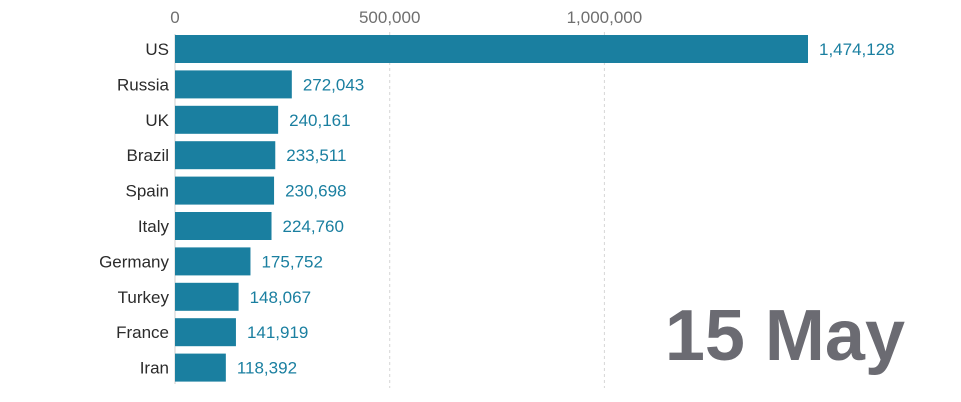  Describe the element at coordinates (784, 336) in the screenshot. I see `date-label: 15 May` at that location.